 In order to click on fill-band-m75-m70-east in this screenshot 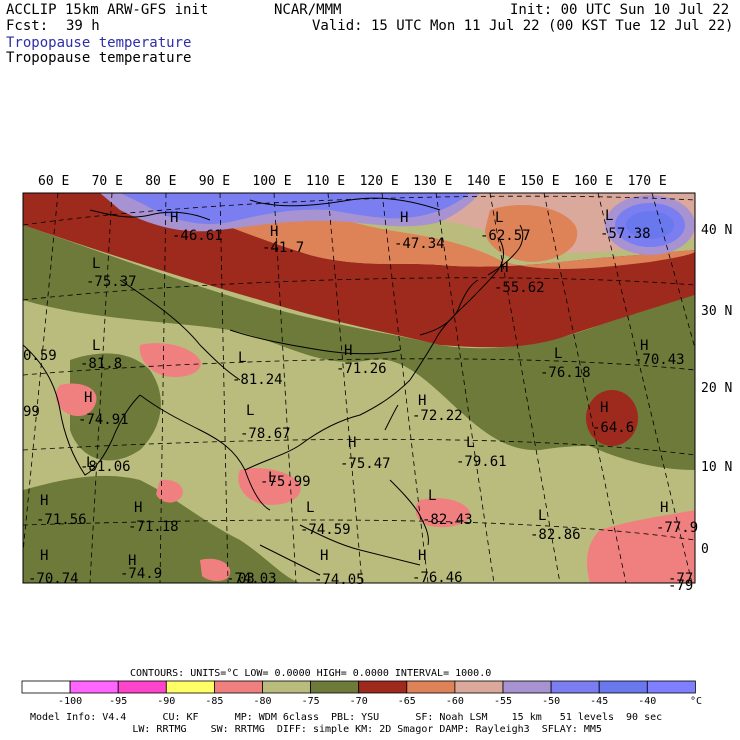, I will do `click(557, 415)`.